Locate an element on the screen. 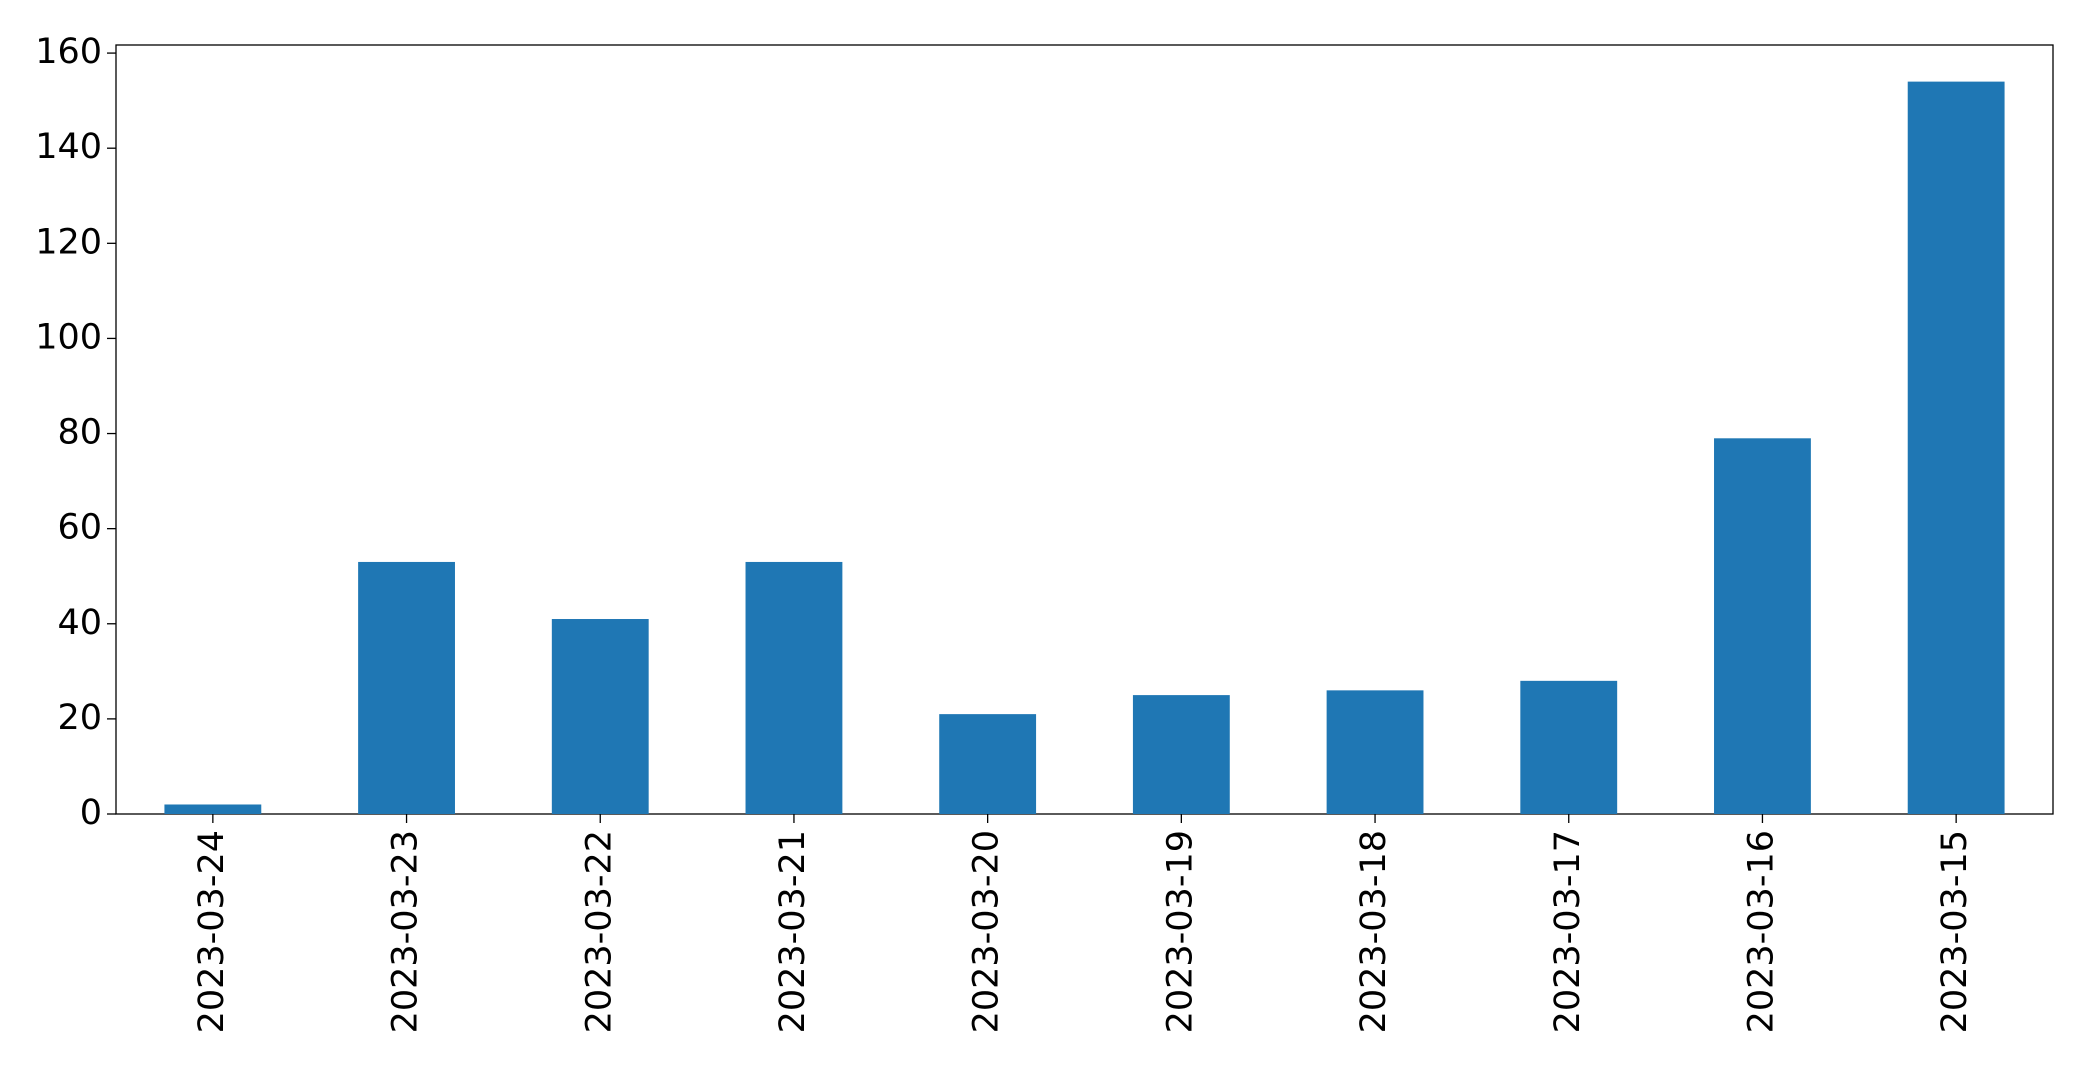 The width and height of the screenshot is (2093, 1067). y-tick-label: 20 is located at coordinates (79, 718).